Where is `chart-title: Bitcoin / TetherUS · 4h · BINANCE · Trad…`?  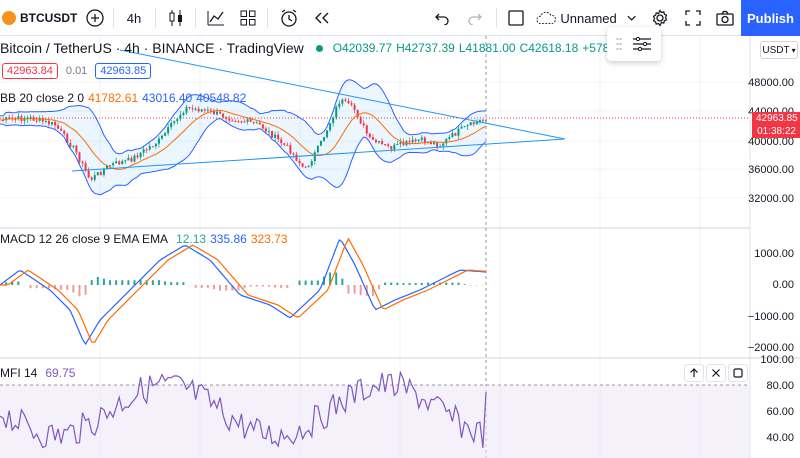
chart-title: Bitcoin / TetherUS · 4h · BINANCE · Trad… is located at coordinates (152, 48).